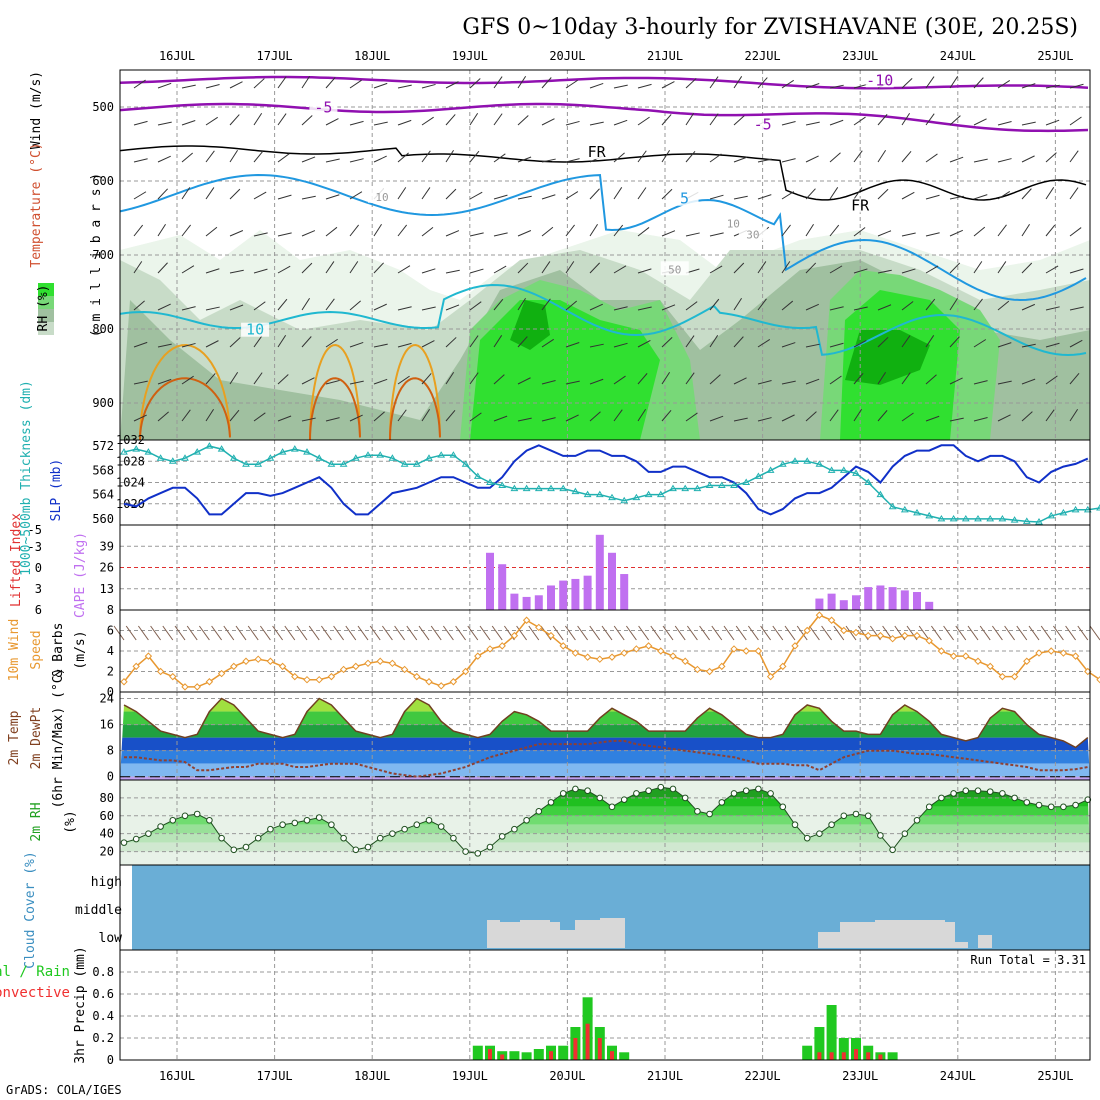 The height and width of the screenshot is (1100, 1100). I want to click on top-date-label: 21JUL, so click(665, 56).